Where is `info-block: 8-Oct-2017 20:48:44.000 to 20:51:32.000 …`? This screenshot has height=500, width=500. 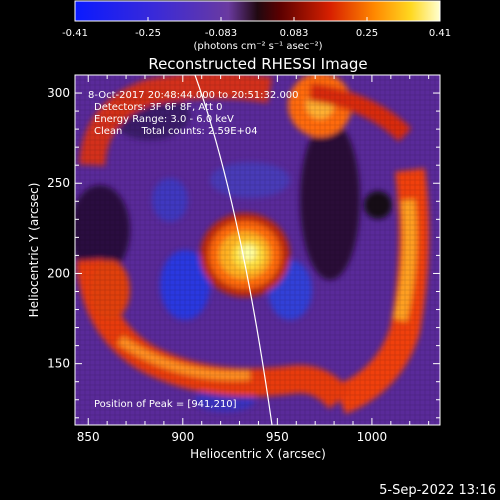 info-block: 8-Oct-2017 20:48:44.000 to 20:51:32.000 … is located at coordinates (193, 113).